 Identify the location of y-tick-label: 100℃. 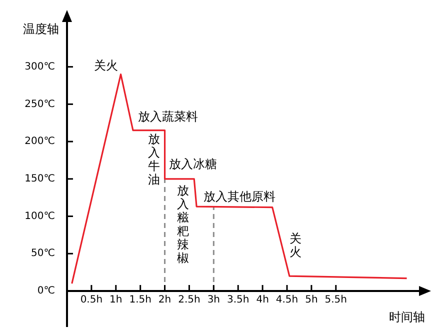
(39, 216).